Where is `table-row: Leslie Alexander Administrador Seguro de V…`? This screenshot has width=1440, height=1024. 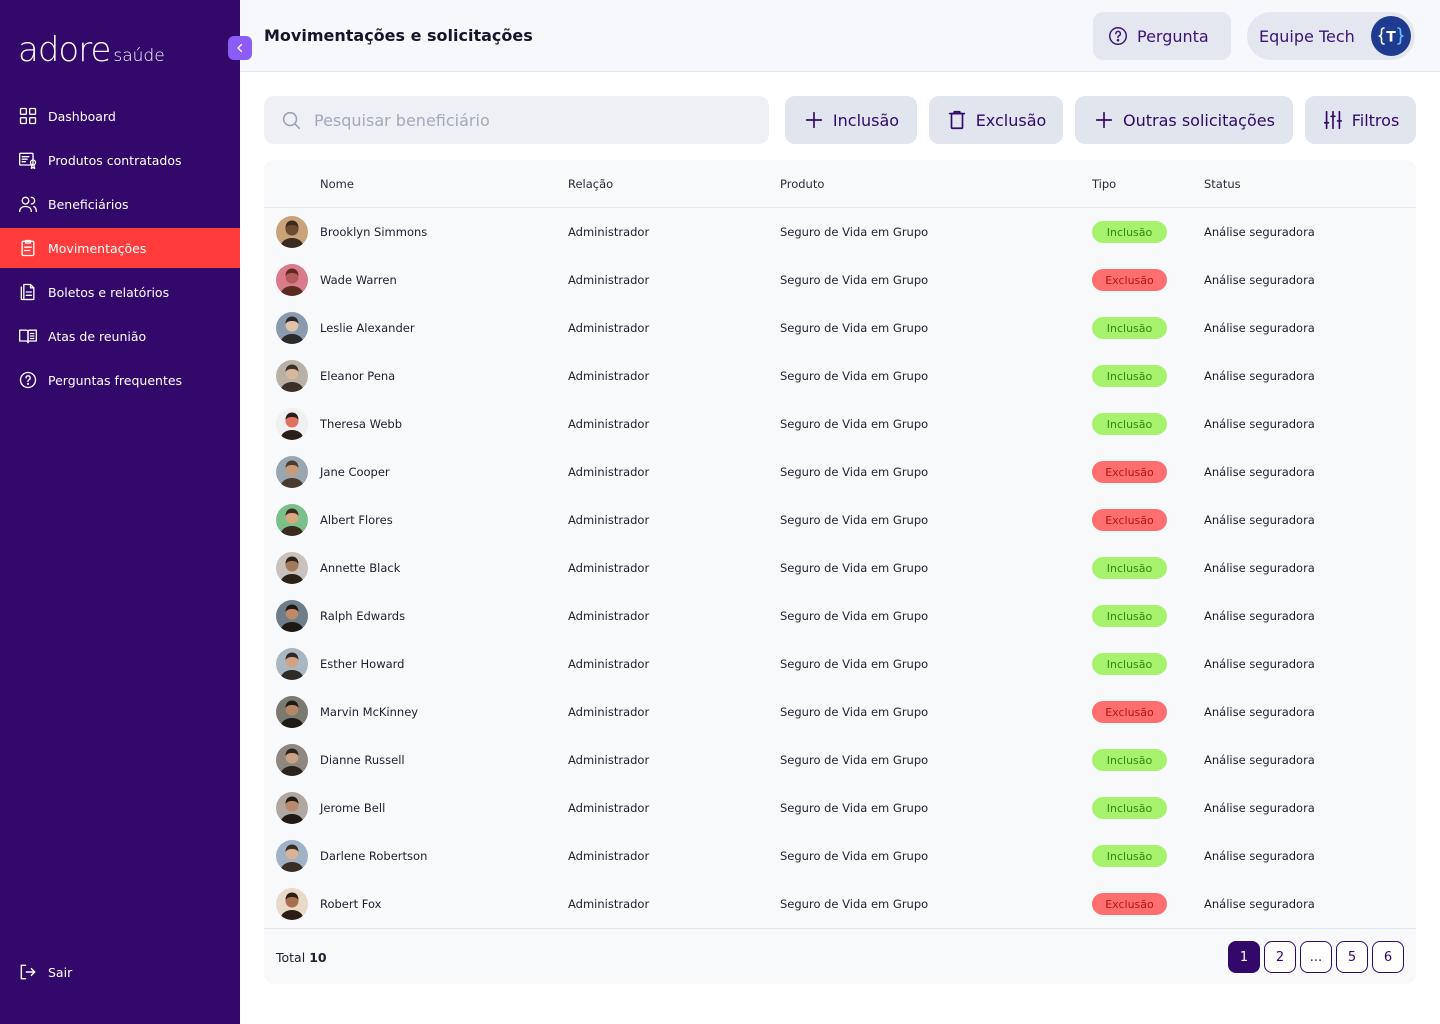
table-row: Leslie Alexander Administrador Seguro de V… is located at coordinates (840, 328).